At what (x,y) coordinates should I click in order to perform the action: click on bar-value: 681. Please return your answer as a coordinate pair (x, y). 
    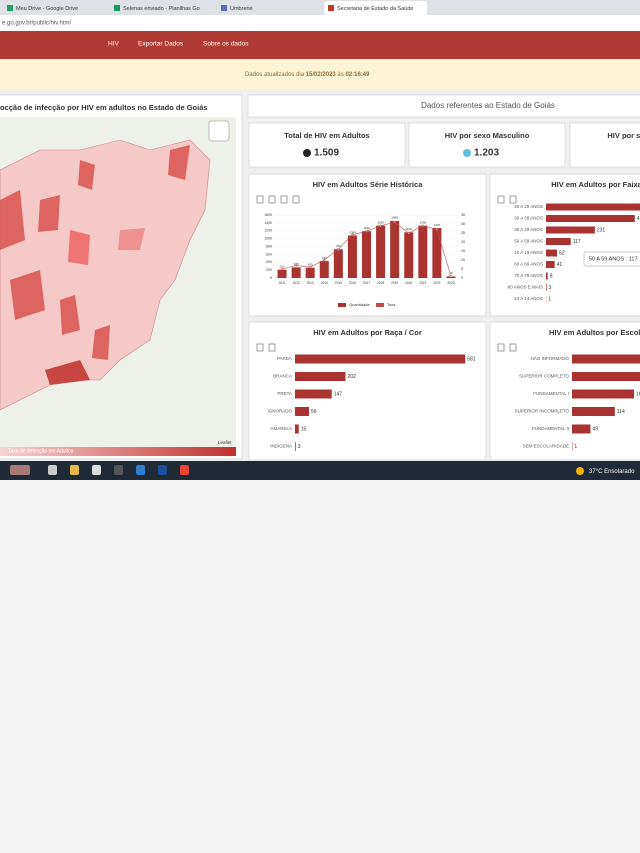
    Looking at the image, I should click on (471, 359).